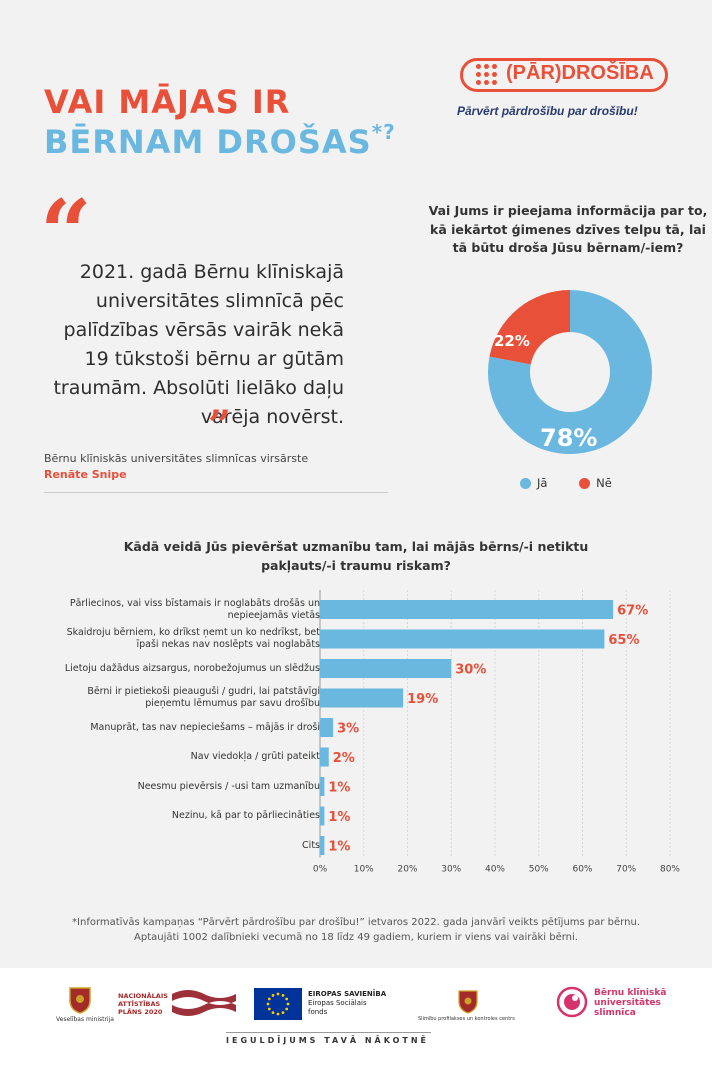  I want to click on bar-value-label: 67%, so click(632, 611).